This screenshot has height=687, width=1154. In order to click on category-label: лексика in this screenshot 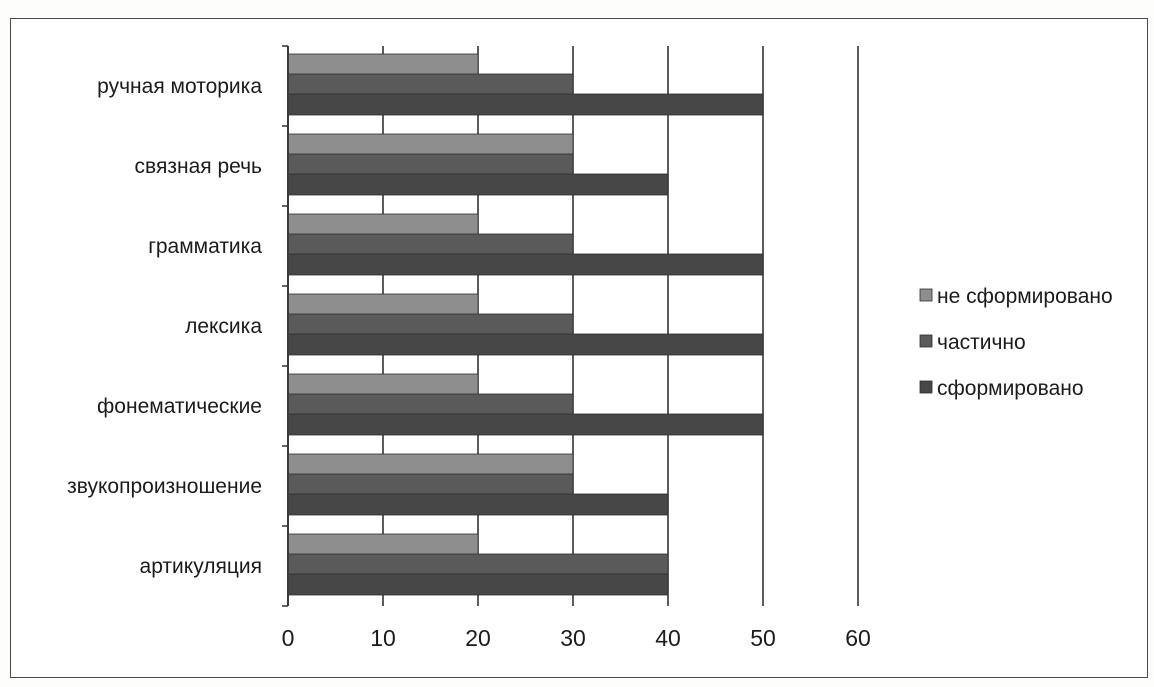, I will do `click(223, 326)`.